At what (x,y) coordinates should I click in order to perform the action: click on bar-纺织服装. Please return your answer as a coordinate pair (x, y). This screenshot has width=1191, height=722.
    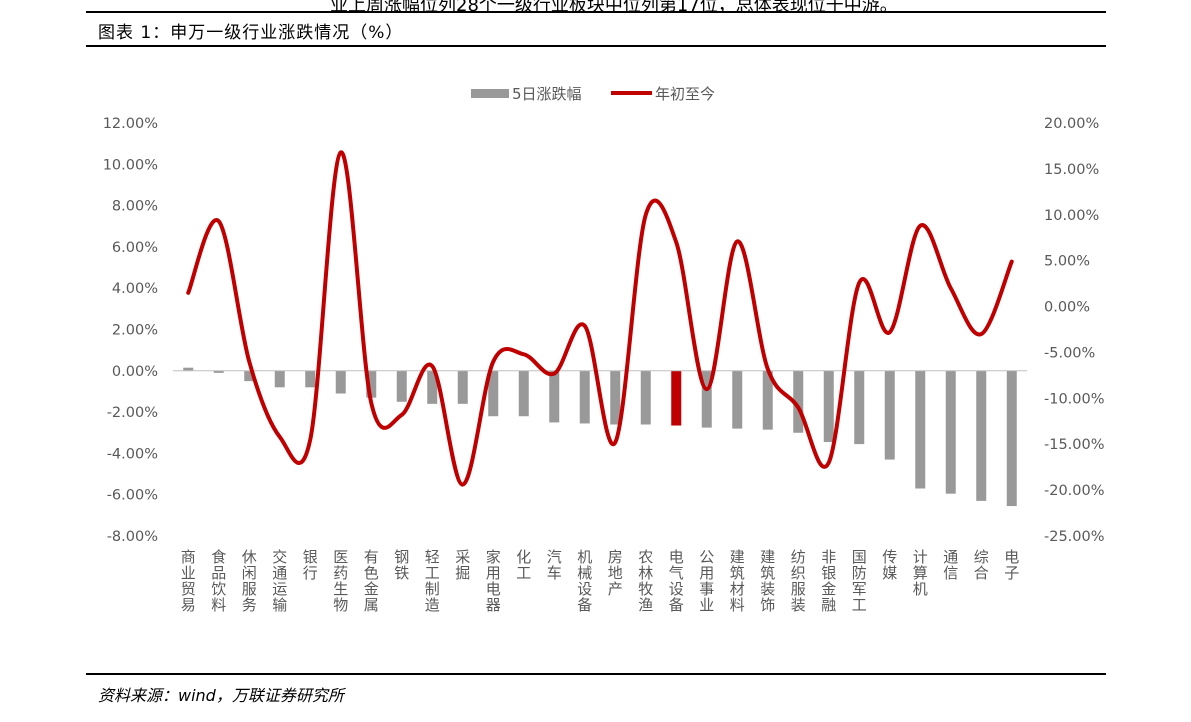
    Looking at the image, I should click on (798, 401).